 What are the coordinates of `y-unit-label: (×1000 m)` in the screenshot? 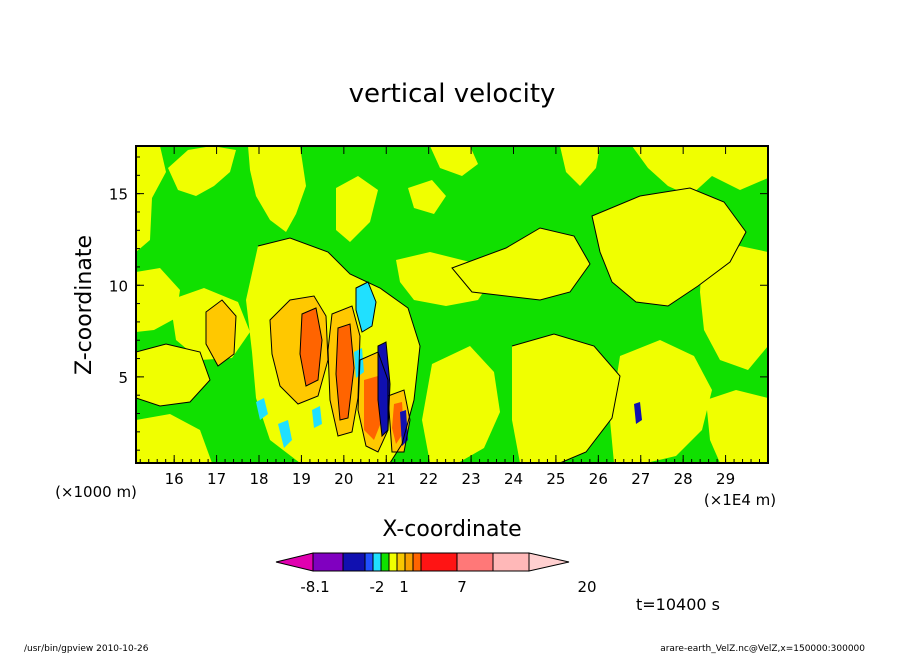 It's located at (96, 492).